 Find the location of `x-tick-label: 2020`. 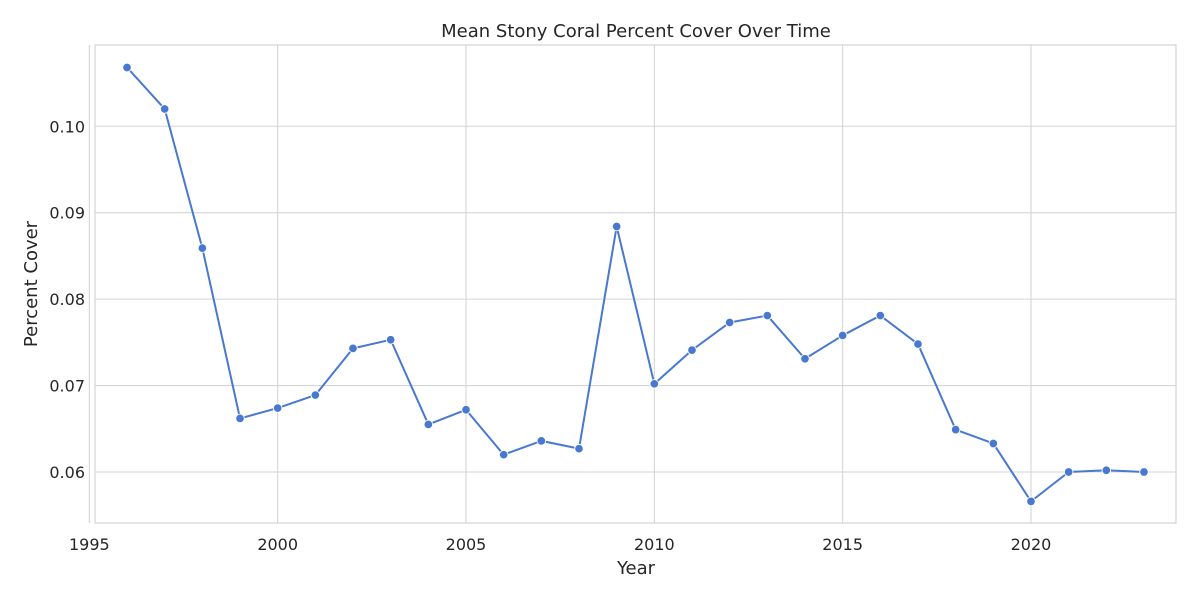

x-tick-label: 2020 is located at coordinates (1031, 544).